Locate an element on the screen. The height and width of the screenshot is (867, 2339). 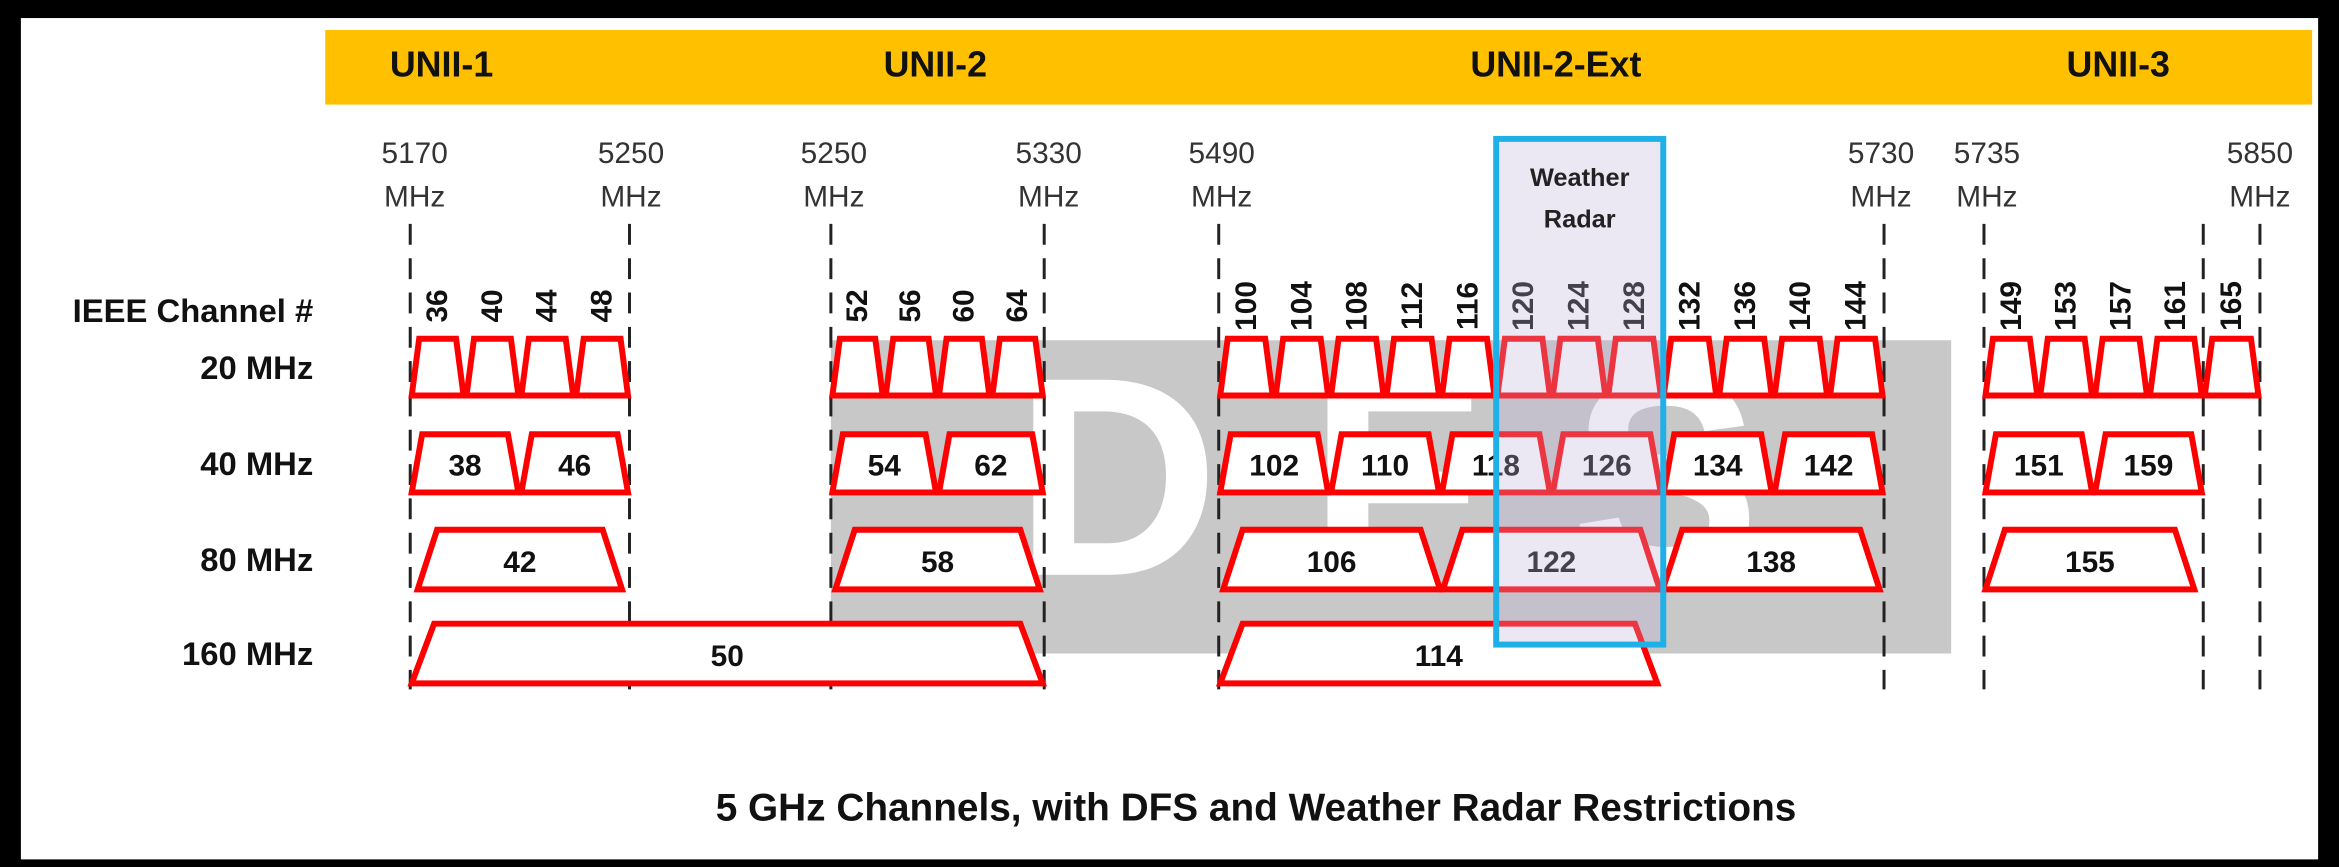
freq-value: 5730 is located at coordinates (1881, 153).